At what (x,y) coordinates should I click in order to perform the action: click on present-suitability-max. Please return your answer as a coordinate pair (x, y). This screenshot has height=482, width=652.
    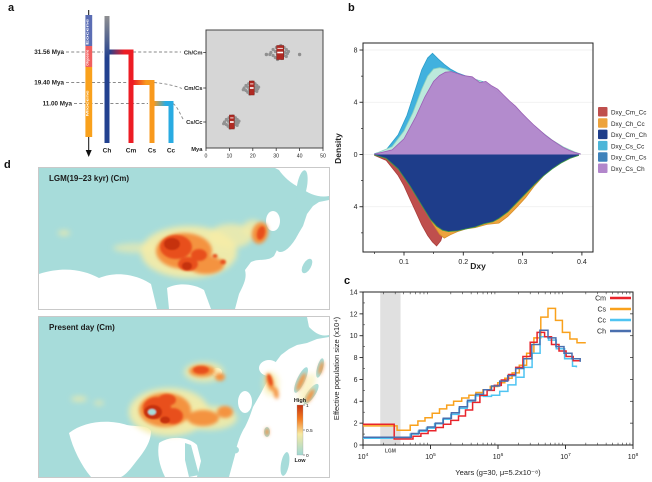
    Looking at the image, I should click on (157, 414).